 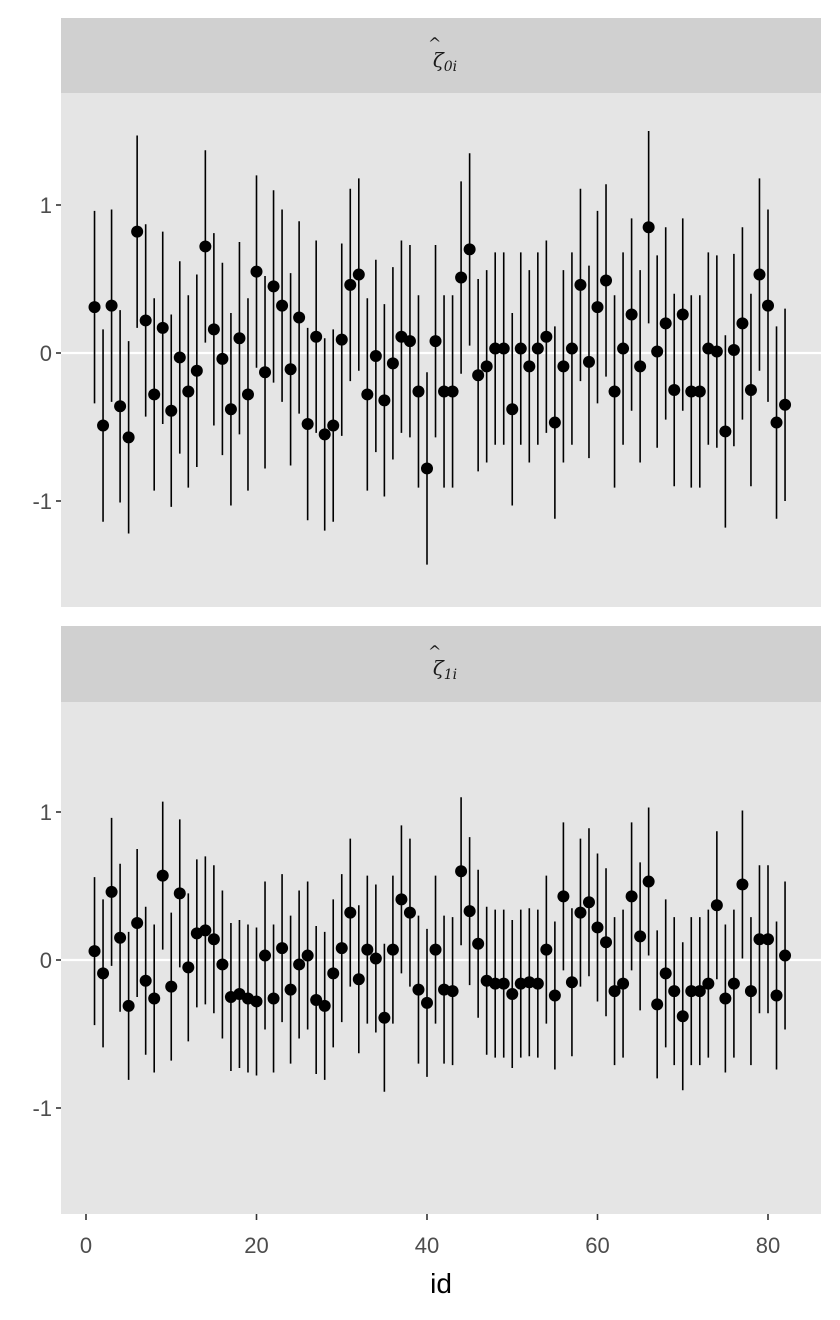 What do you see at coordinates (450, 66) in the screenshot?
I see `strip-label-subscript: 0i` at bounding box center [450, 66].